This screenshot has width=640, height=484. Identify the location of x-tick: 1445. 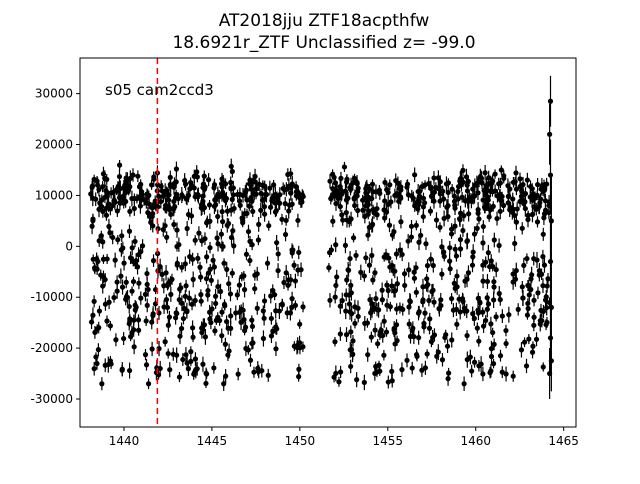
(212, 437).